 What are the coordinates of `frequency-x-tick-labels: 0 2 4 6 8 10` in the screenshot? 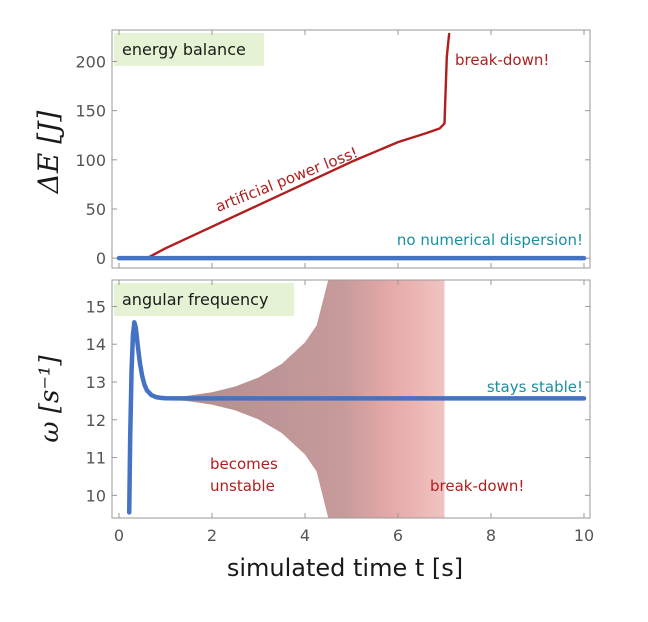 It's located at (354, 535).